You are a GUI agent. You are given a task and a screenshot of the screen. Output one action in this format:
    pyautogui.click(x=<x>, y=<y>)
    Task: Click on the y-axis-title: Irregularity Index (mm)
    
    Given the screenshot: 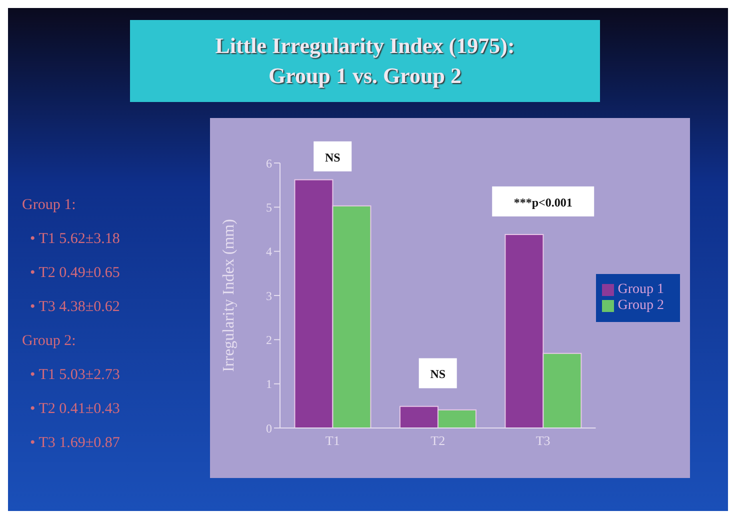 What is the action you would take?
    pyautogui.click(x=229, y=295)
    